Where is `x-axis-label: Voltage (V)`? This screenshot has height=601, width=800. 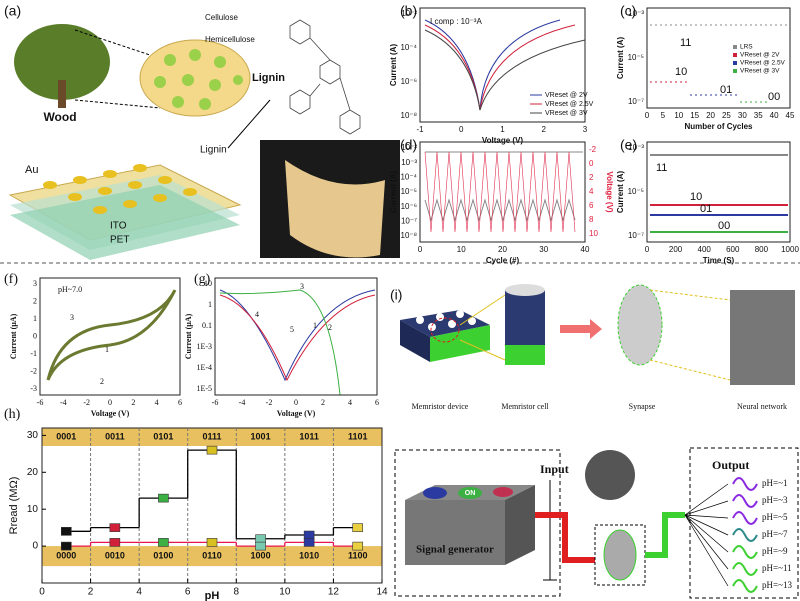
x-axis-label: Voltage (V) is located at coordinates (110, 413).